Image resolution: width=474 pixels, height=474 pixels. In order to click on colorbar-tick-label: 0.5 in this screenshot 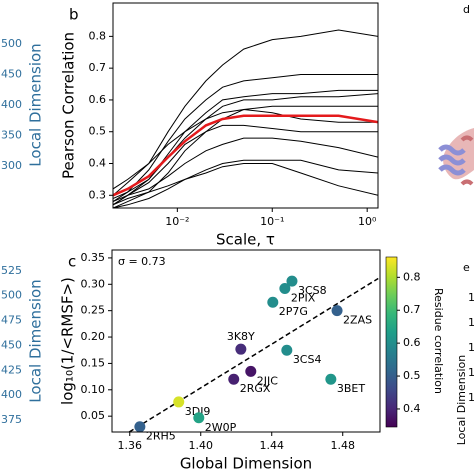, I will do `click(412, 375)`.